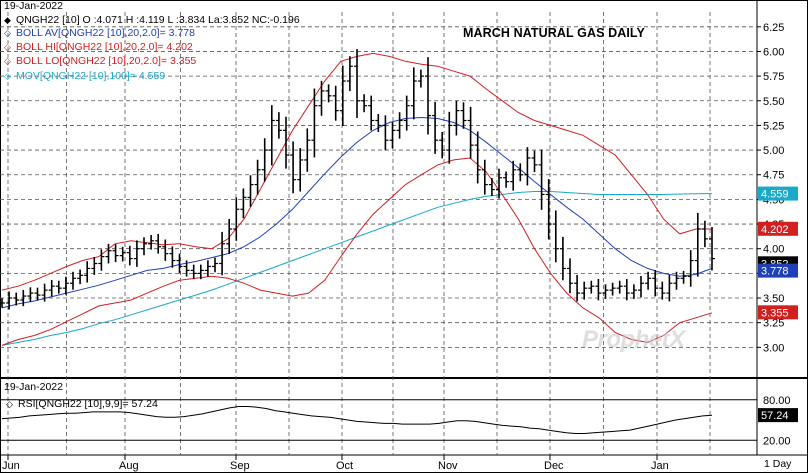 The height and width of the screenshot is (473, 808). Describe the element at coordinates (129, 466) in the screenshot. I see `x-tick-label: Aug` at that location.